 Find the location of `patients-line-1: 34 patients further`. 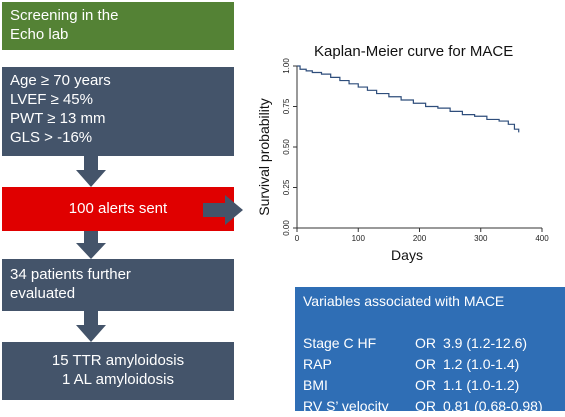

patients-line-1: 34 patients further is located at coordinates (70, 274).